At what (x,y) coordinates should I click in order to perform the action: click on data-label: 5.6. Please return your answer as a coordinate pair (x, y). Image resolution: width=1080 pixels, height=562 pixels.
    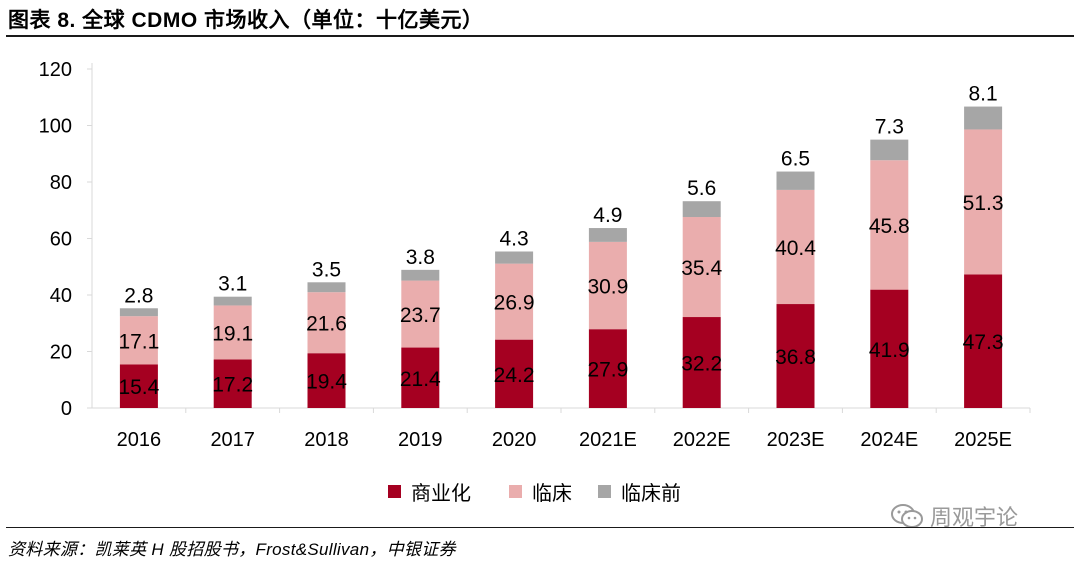
    Looking at the image, I should click on (701, 188).